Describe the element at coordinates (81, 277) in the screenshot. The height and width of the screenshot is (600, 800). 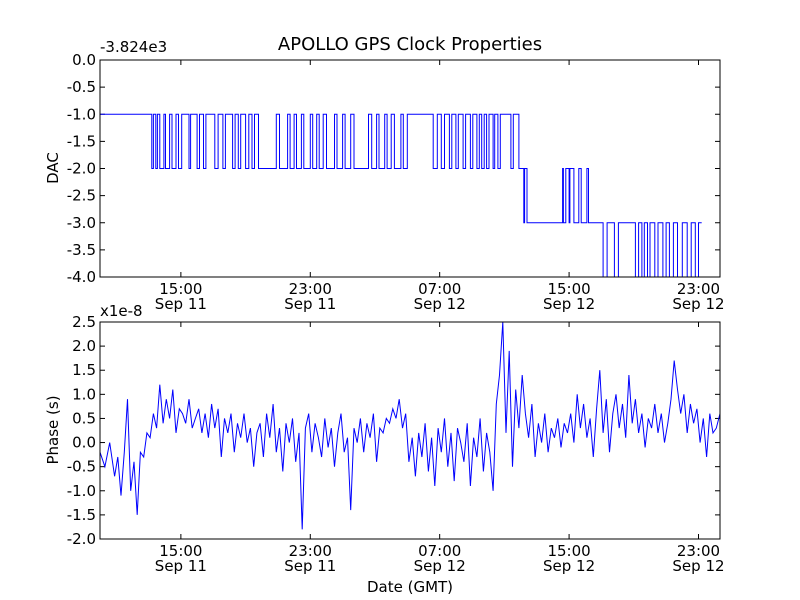
I see `dac-ytick-label: -4.0` at that location.